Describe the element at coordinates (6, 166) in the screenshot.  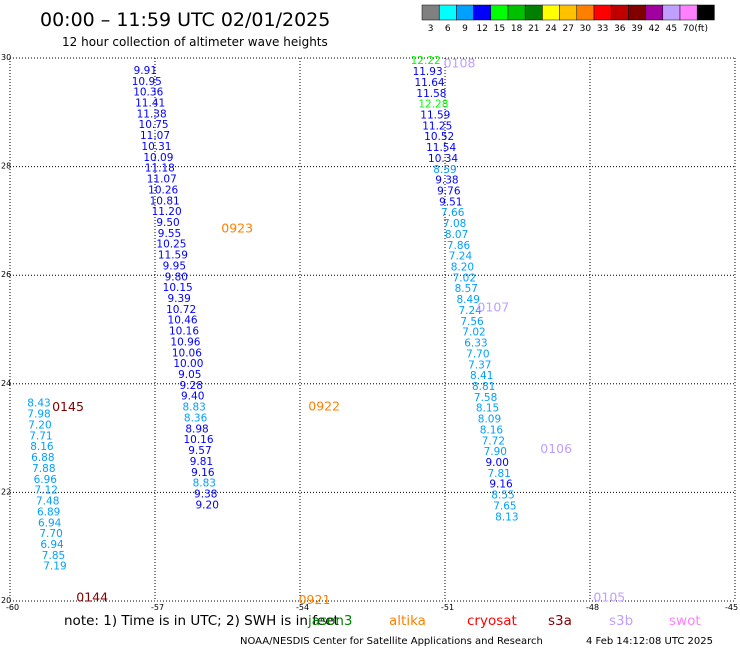
I see `y-tick-label: 28` at that location.